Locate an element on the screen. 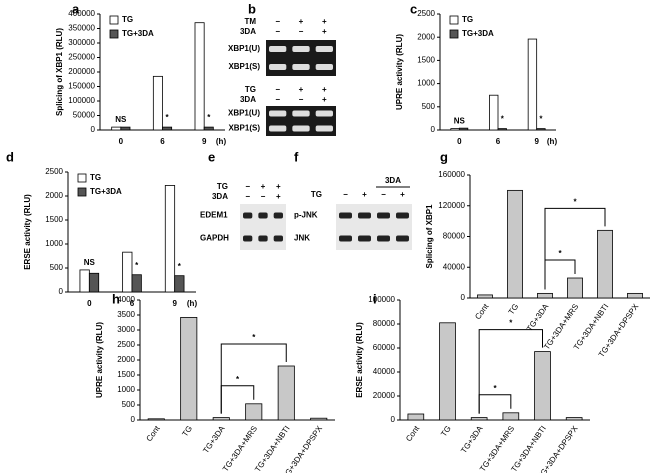 The width and height of the screenshot is (661, 473). band-label: XBP1(S) is located at coordinates (244, 128).